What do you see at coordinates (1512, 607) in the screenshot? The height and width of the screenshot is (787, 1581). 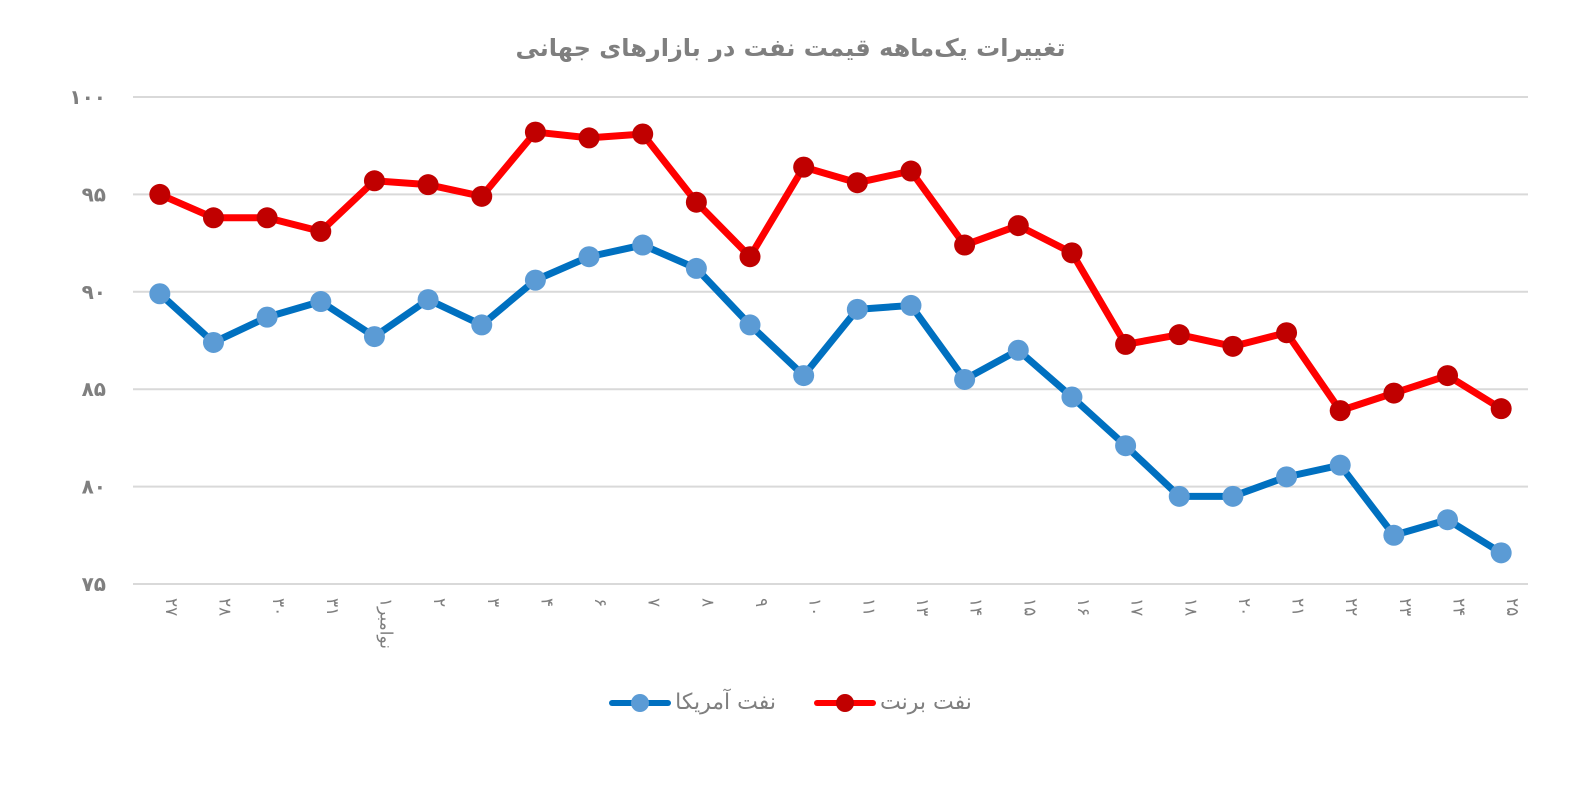 I see `x-tick-label: ۲۵` at bounding box center [1512, 607].